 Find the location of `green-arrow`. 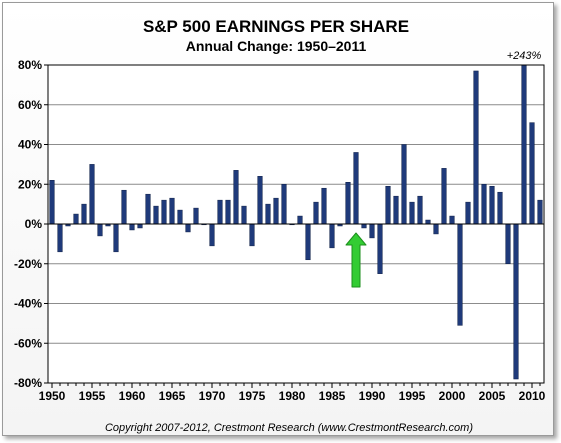

green-arrow is located at coordinates (356, 260).